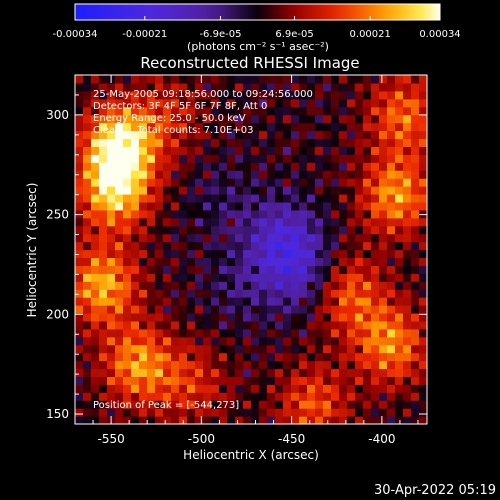  Describe the element at coordinates (201, 439) in the screenshot. I see `x-tick-label: -500` at that location.